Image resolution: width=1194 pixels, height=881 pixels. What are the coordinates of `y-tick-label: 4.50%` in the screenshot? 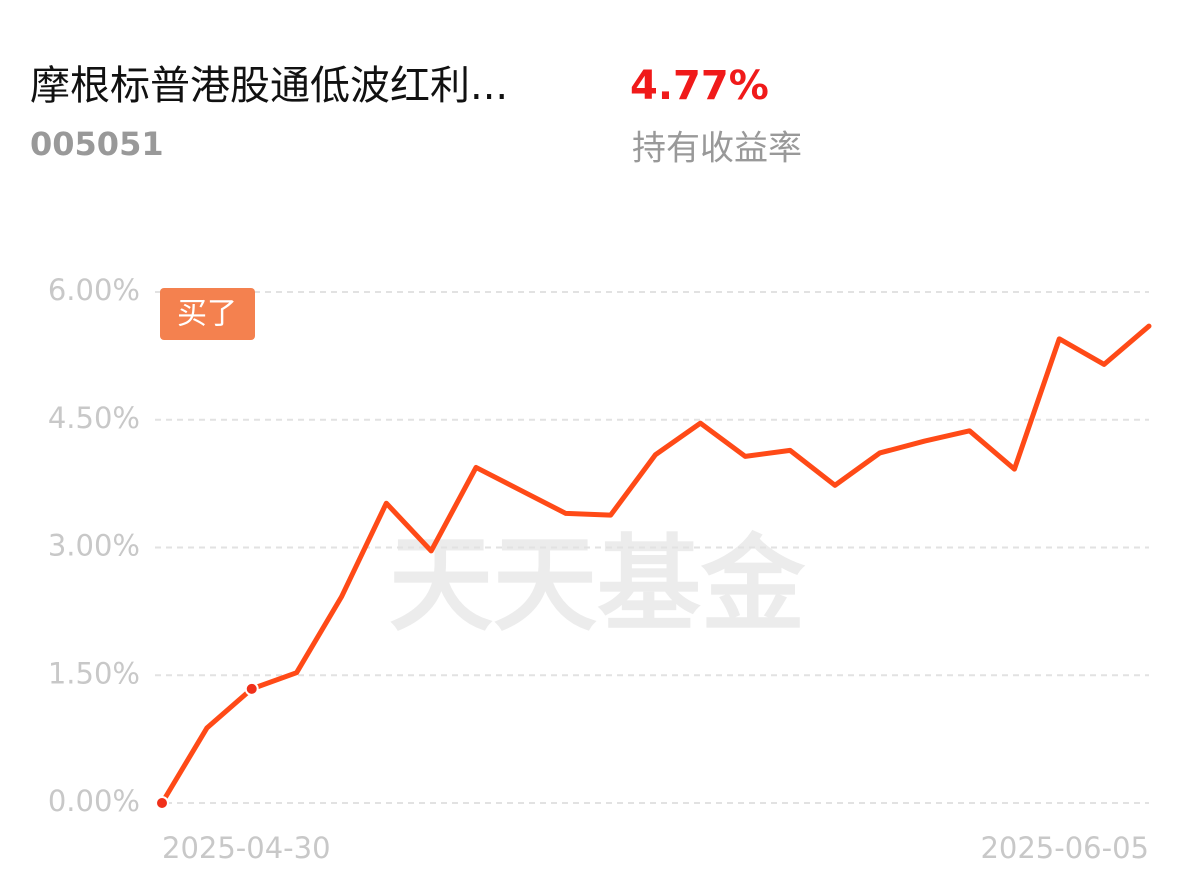 It's located at (94, 418).